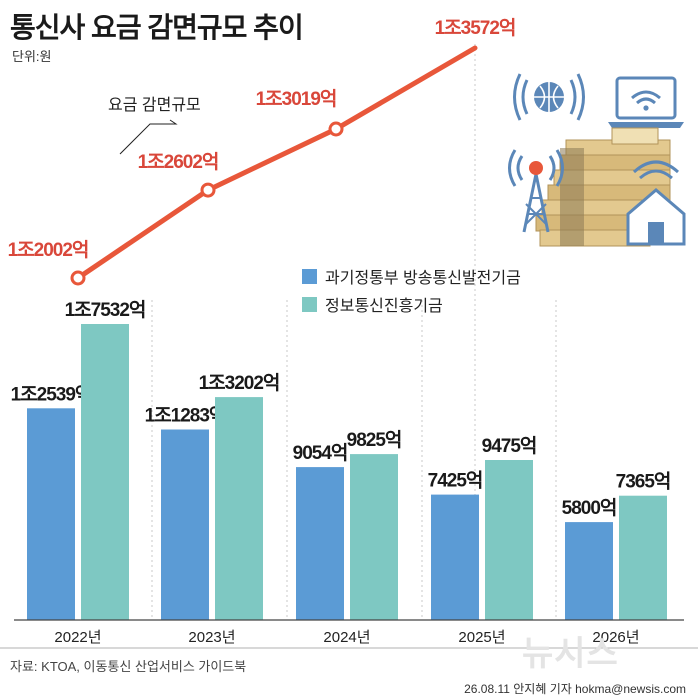 The image size is (698, 700). Describe the element at coordinates (48, 250) in the screenshot. I see `line-data-label: 1조2002억` at that location.